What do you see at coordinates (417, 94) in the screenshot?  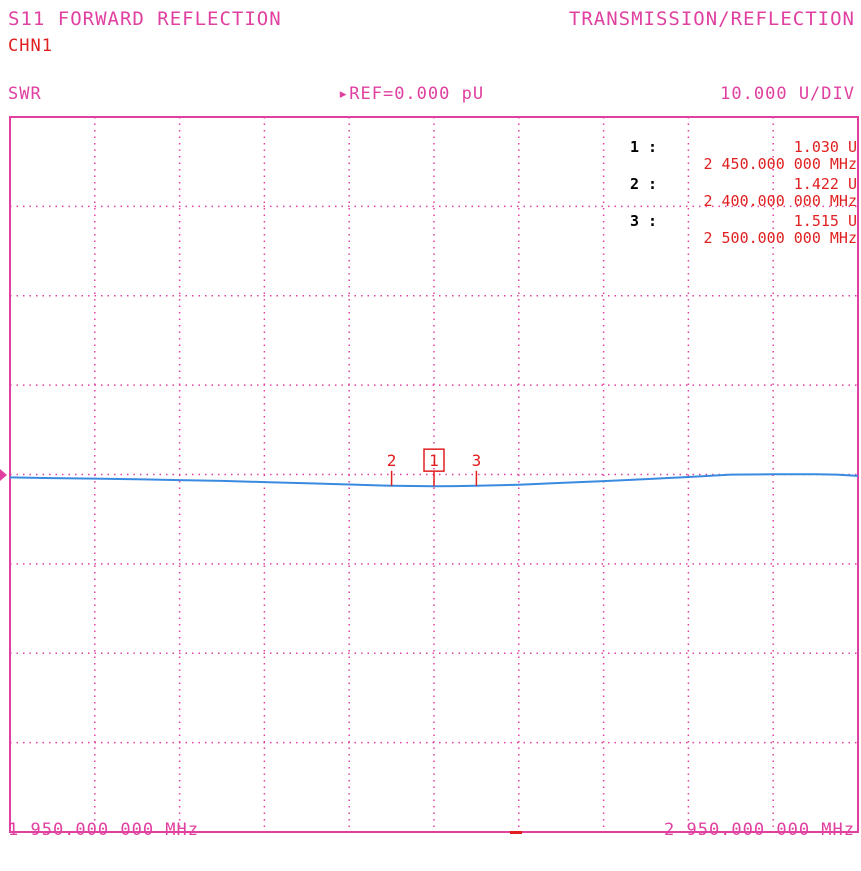 I see `reference-value: REF=0.000 pU` at bounding box center [417, 94].